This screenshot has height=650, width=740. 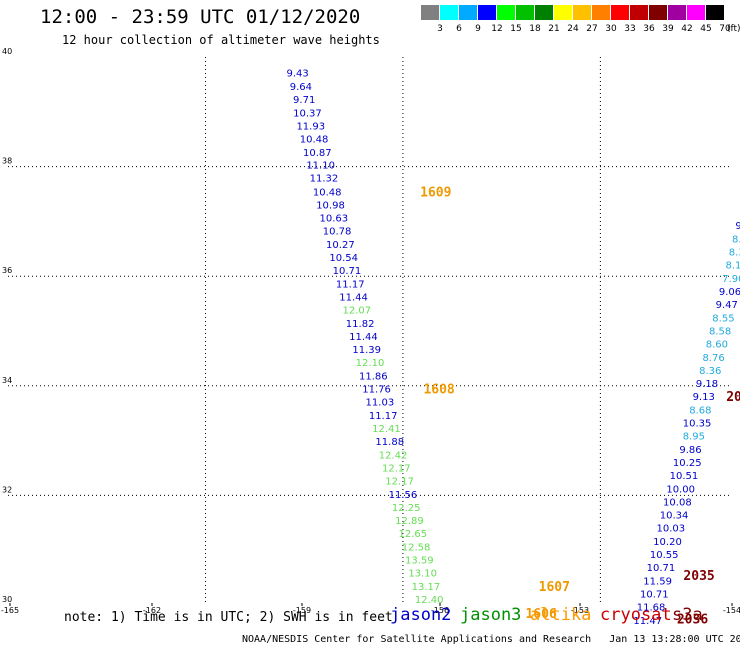 I want to click on swh-value-label: 9.13, so click(x=704, y=397).